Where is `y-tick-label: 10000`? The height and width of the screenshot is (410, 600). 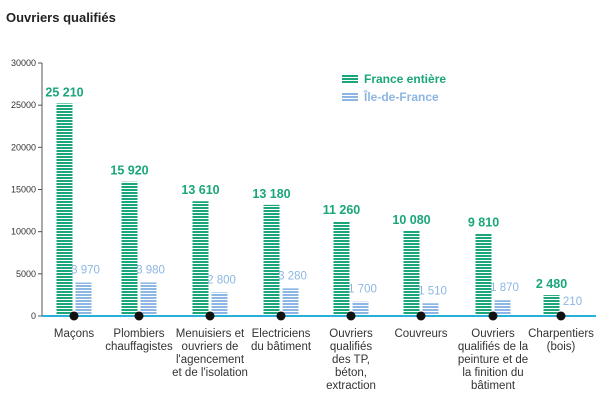
y-tick-label: 10000 is located at coordinates (23, 232).